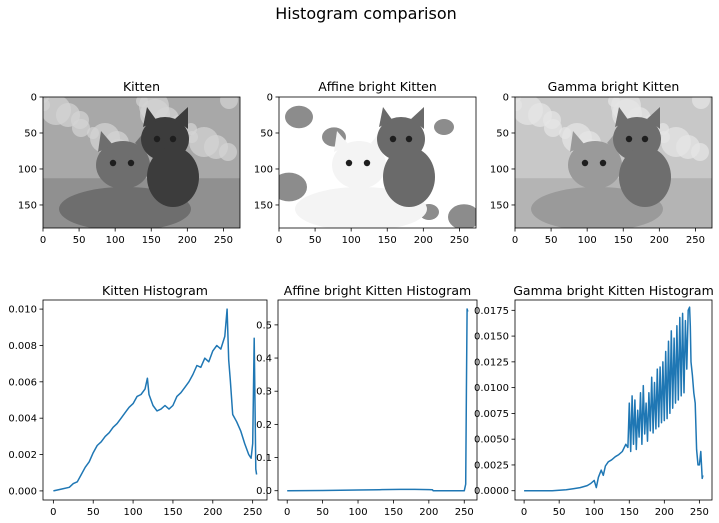 The height and width of the screenshot is (523, 719). I want to click on panel-3-kitten2-body, so click(645, 177).